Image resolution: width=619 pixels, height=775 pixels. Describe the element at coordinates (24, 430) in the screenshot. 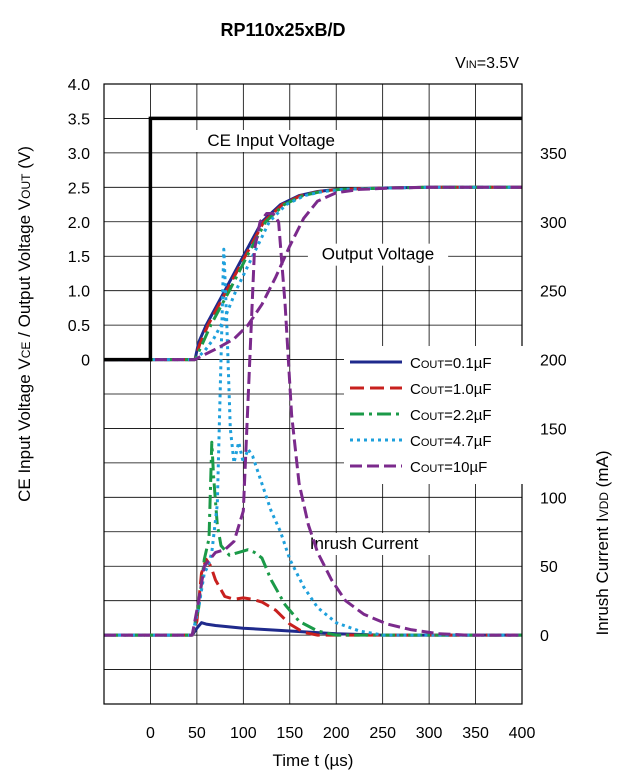

I see `axis-label-part: CE Input Voltage V` at that location.